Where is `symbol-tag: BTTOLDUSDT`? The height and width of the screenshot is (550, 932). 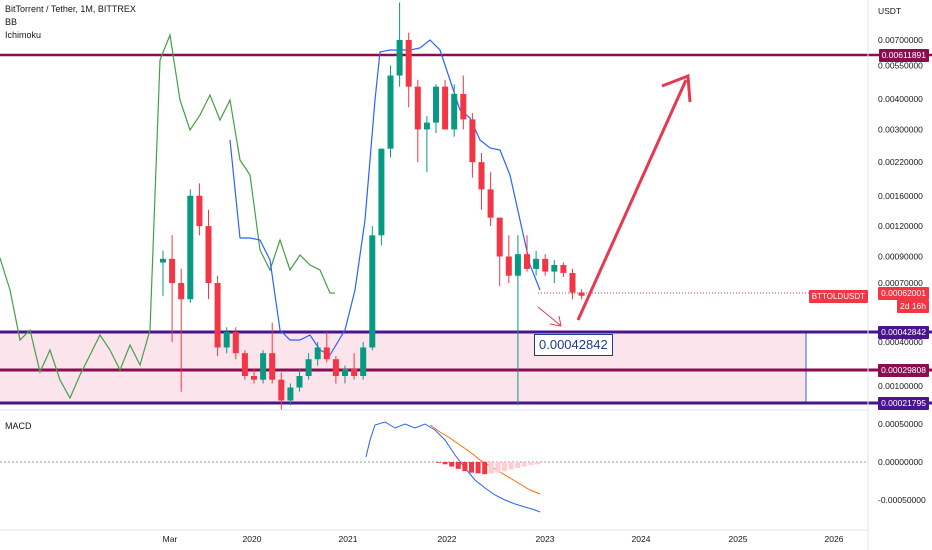
symbol-tag: BTTOLDUSDT is located at coordinates (838, 296).